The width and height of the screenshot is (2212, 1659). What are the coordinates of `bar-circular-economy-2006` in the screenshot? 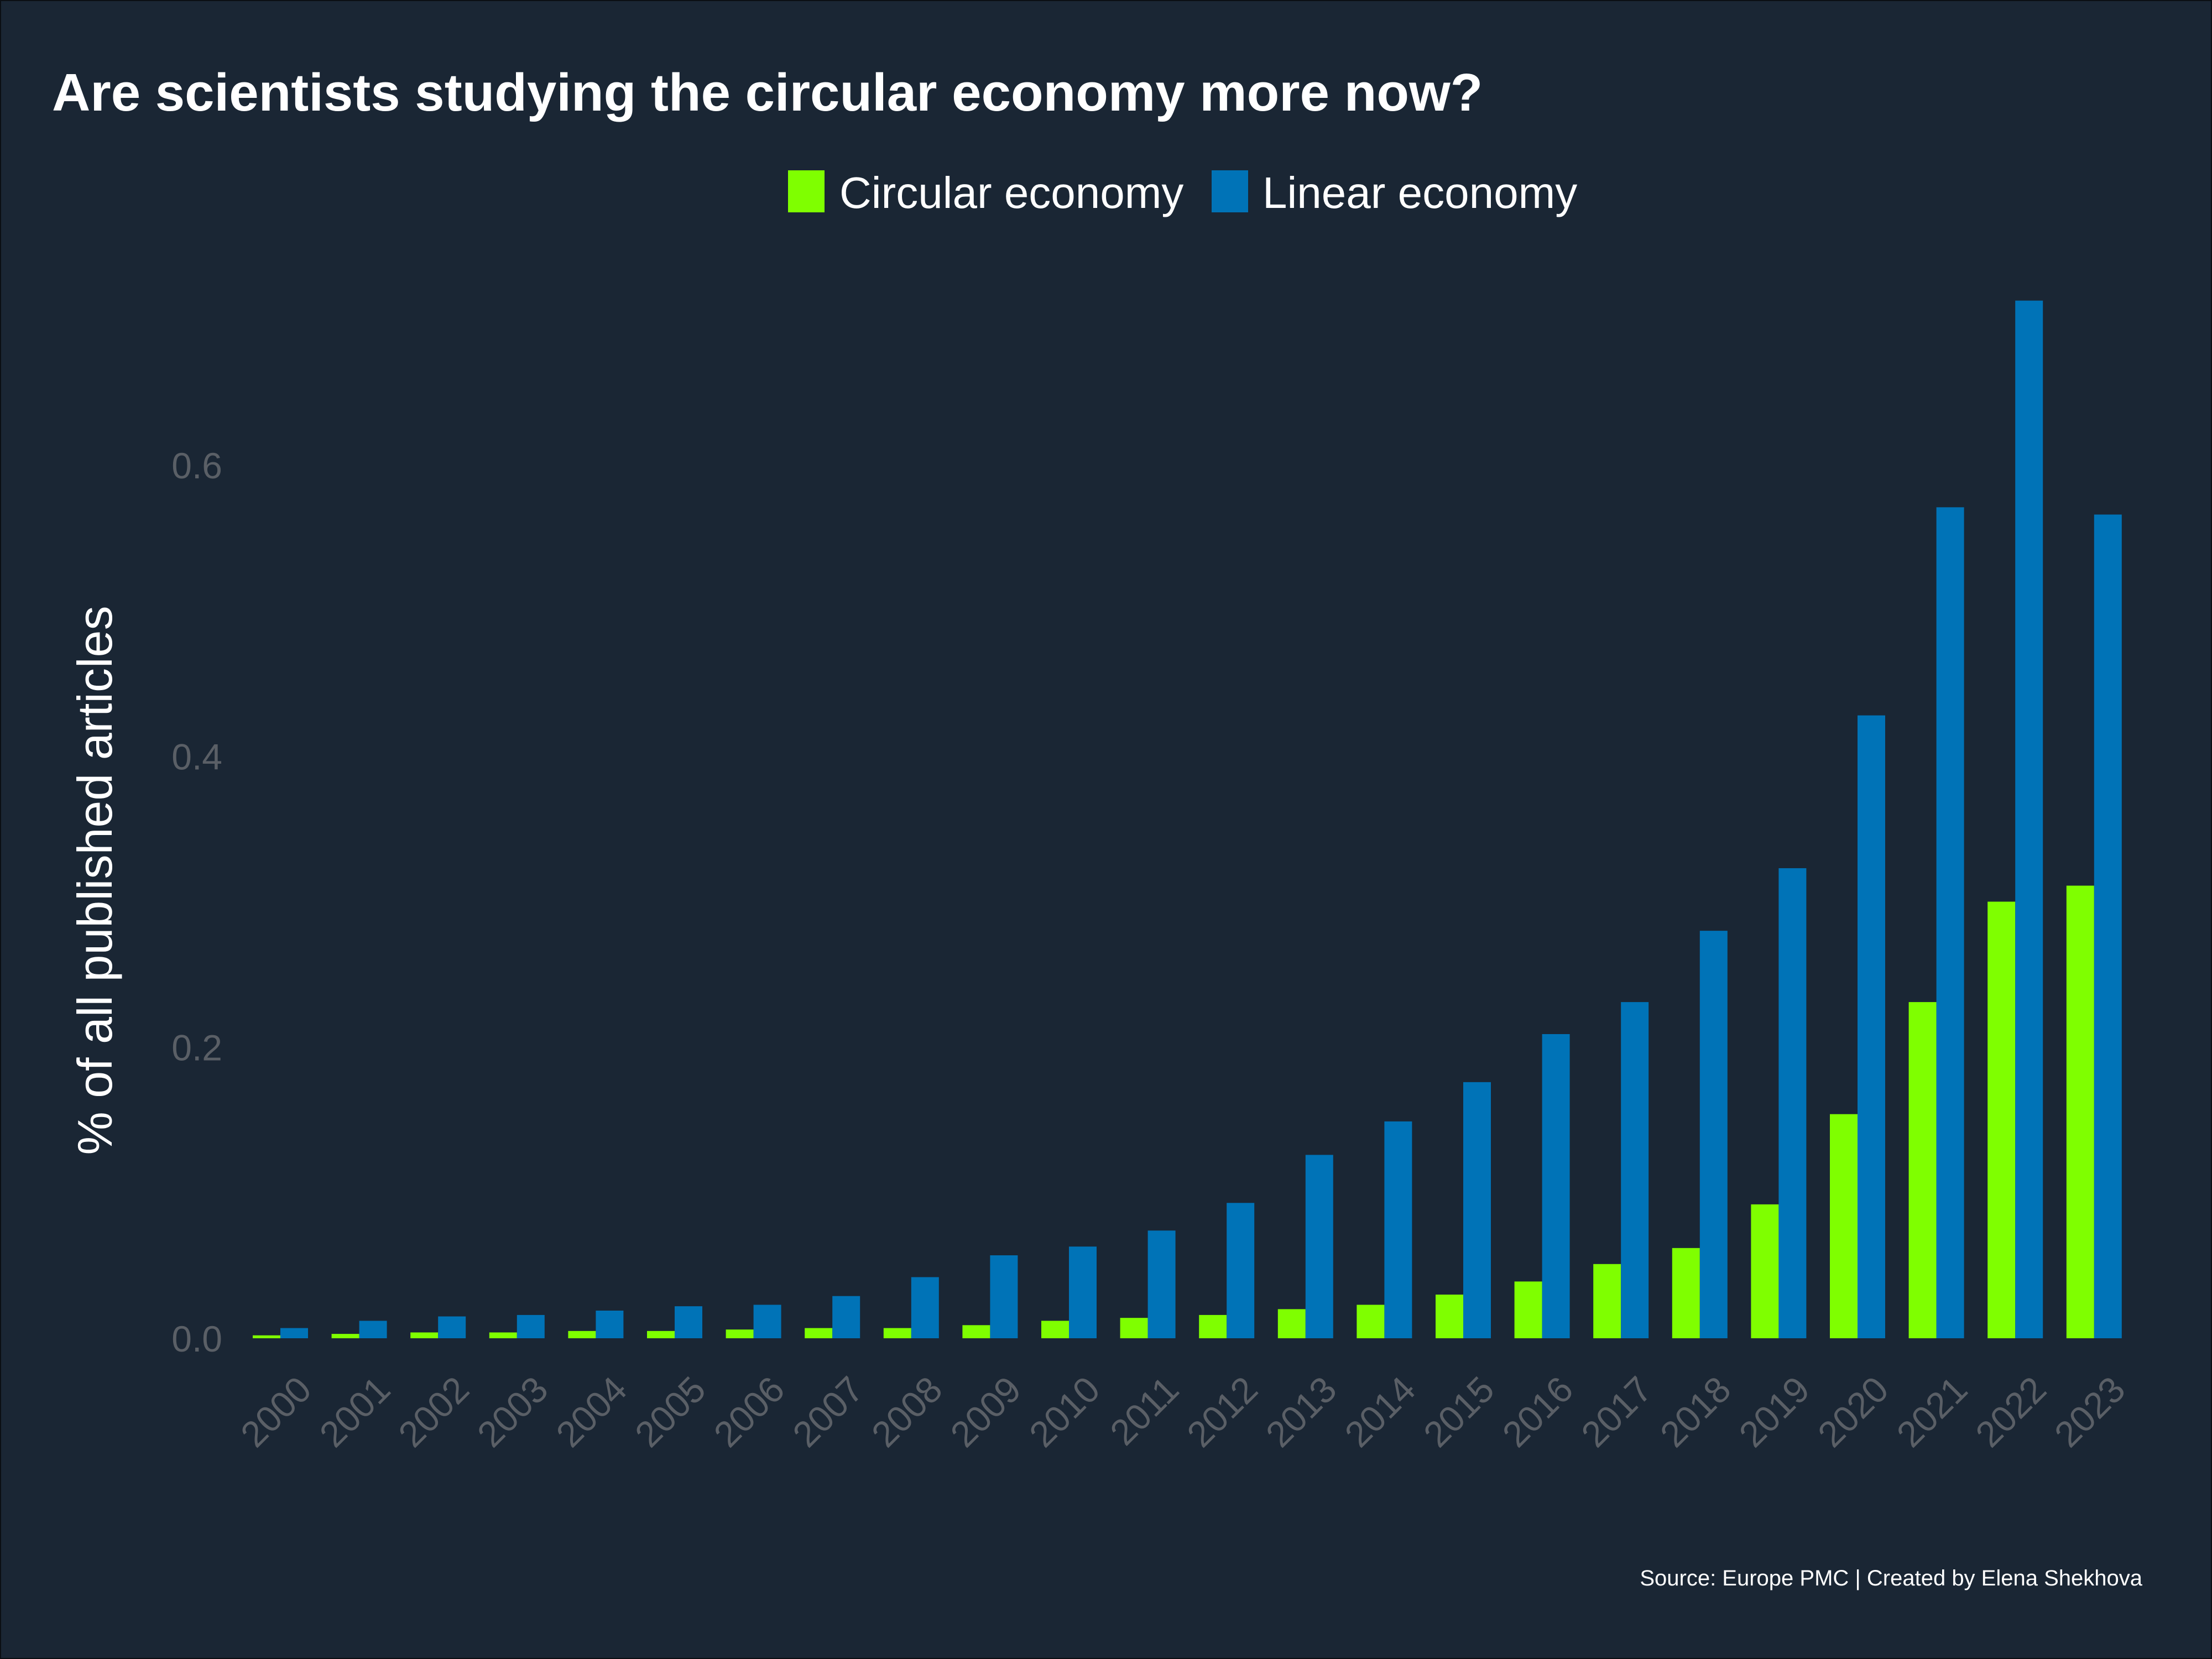 It's located at (740, 1334).